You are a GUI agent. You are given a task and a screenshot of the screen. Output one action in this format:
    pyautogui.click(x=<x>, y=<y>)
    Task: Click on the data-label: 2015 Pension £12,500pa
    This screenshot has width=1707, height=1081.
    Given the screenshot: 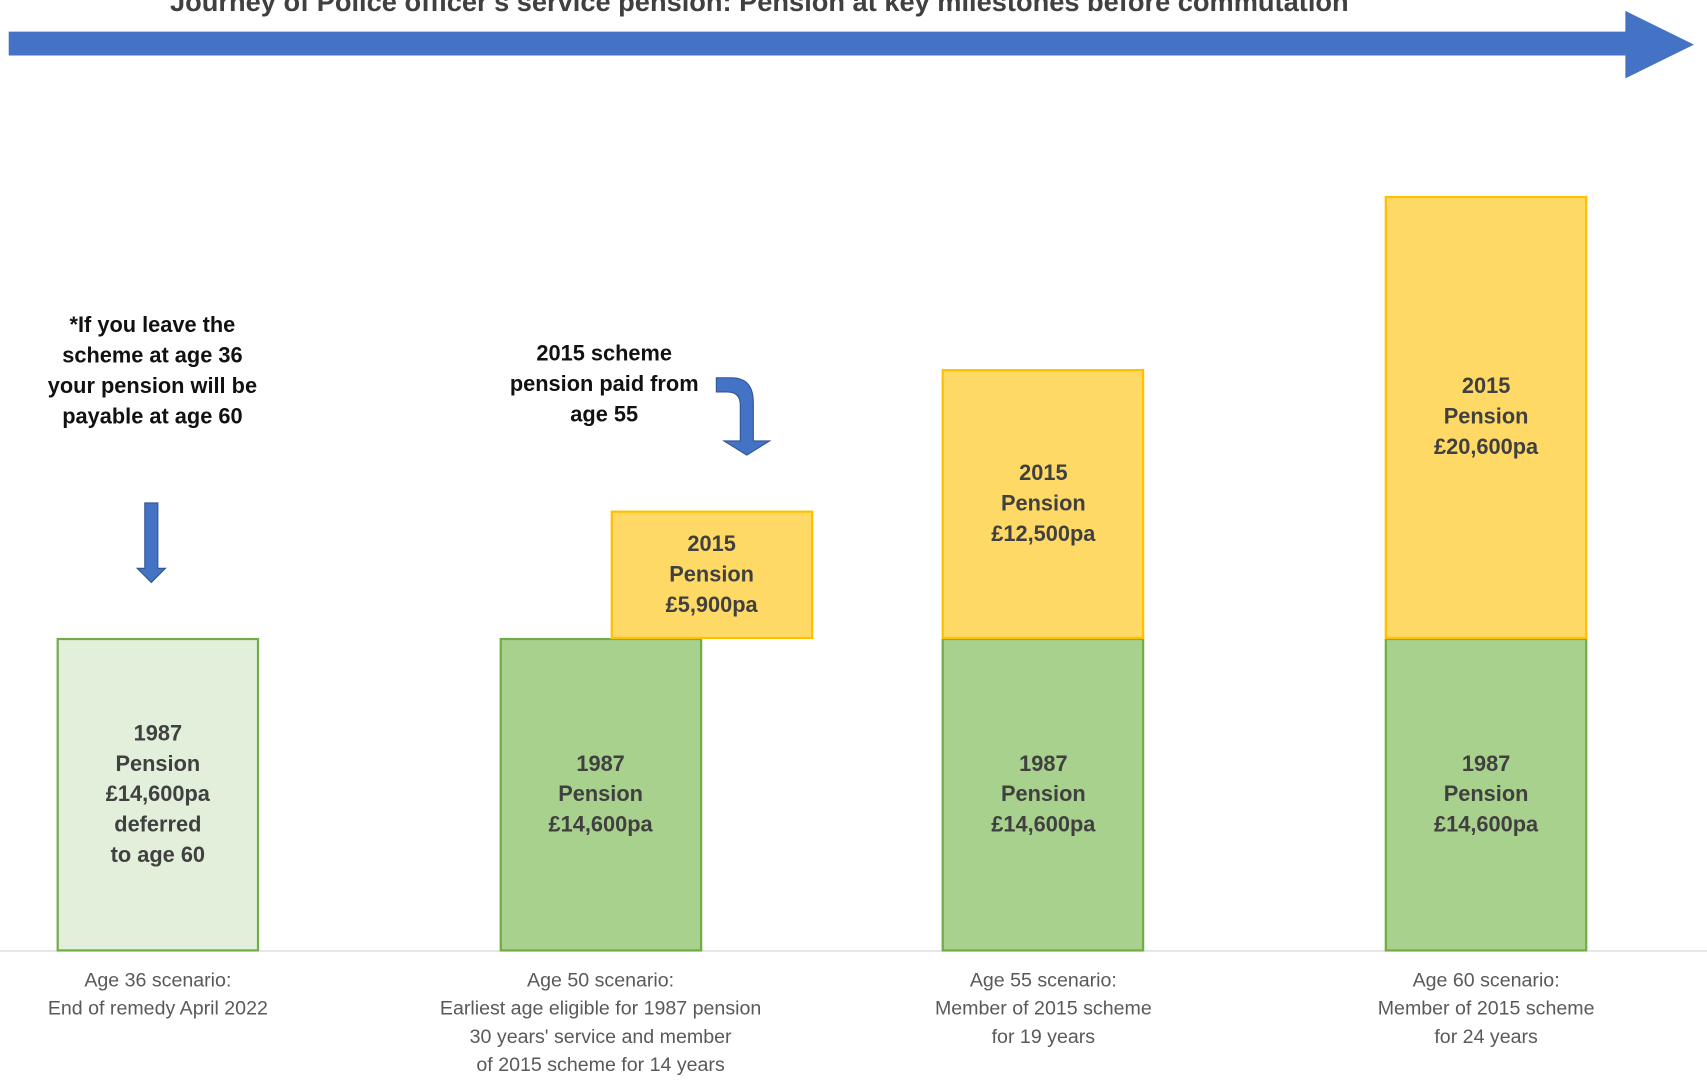 What is the action you would take?
    pyautogui.click(x=1043, y=504)
    